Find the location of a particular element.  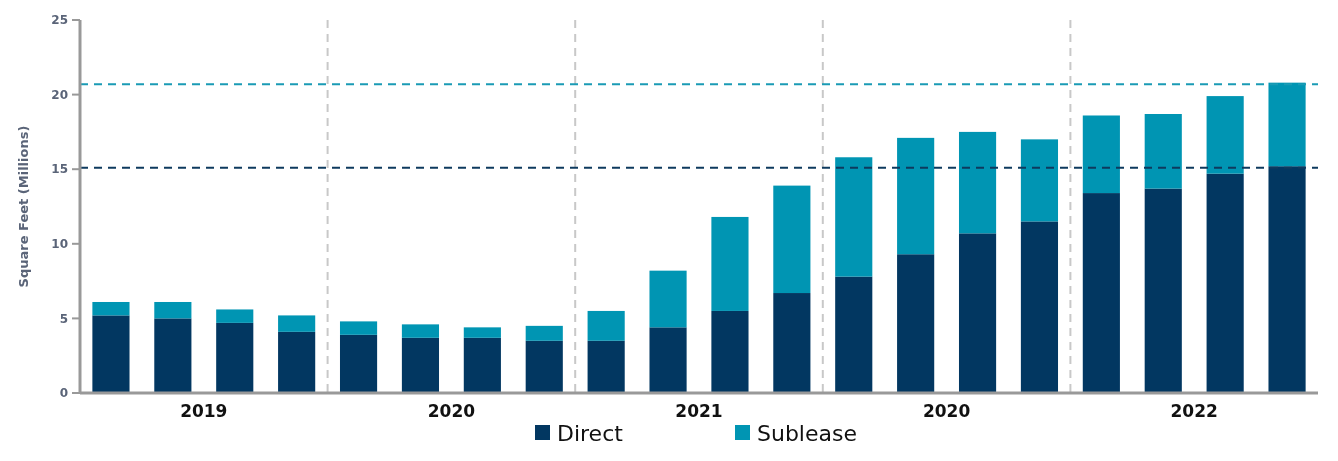

legend-label: Sublease is located at coordinates (807, 433).